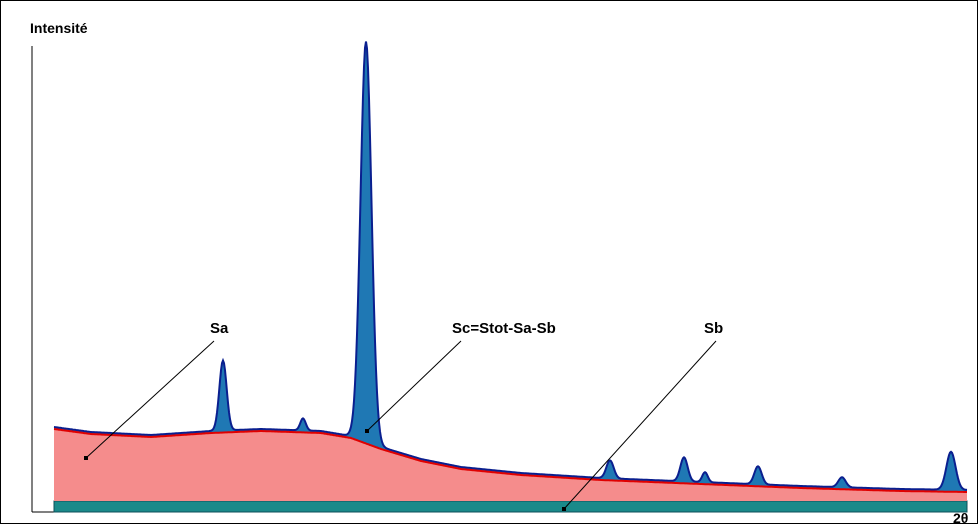 This screenshot has width=978, height=524. I want to click on leader-marker-sa, so click(86, 458).